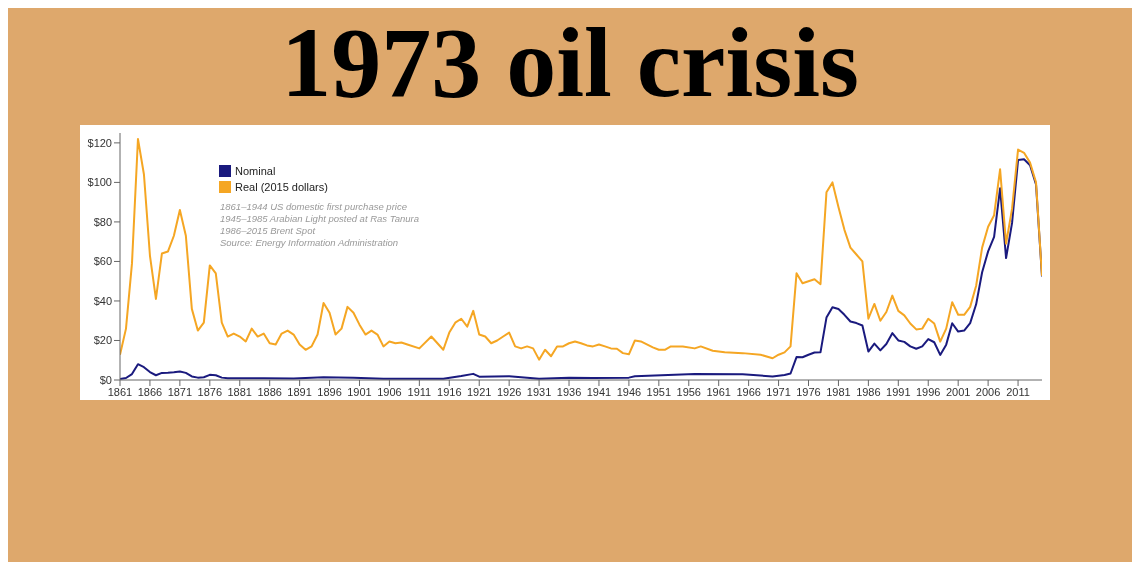 The image size is (1140, 570). What do you see at coordinates (449, 391) in the screenshot?
I see `x-tick-label: 1916` at bounding box center [449, 391].